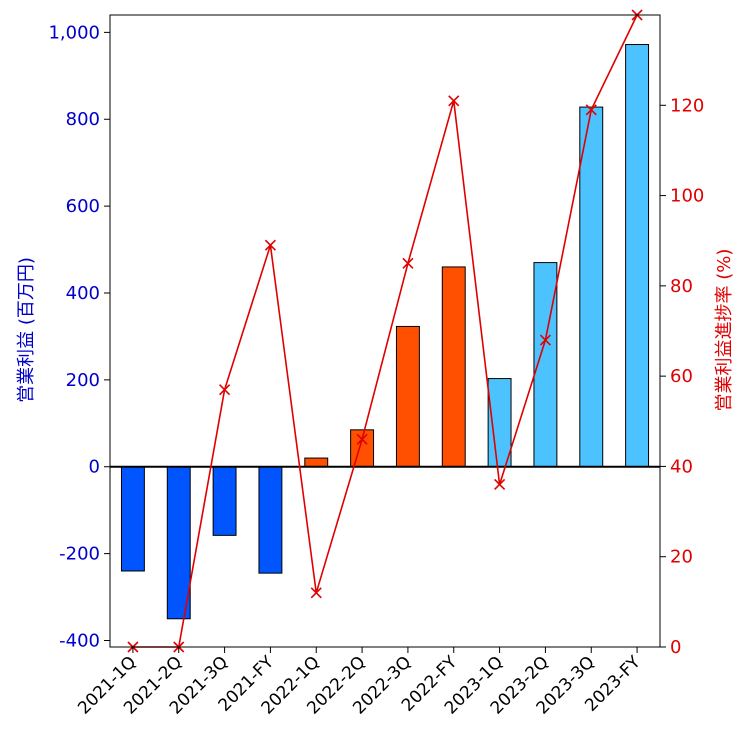  Describe the element at coordinates (681, 286) in the screenshot. I see `y-tick-label-right: 80` at that location.